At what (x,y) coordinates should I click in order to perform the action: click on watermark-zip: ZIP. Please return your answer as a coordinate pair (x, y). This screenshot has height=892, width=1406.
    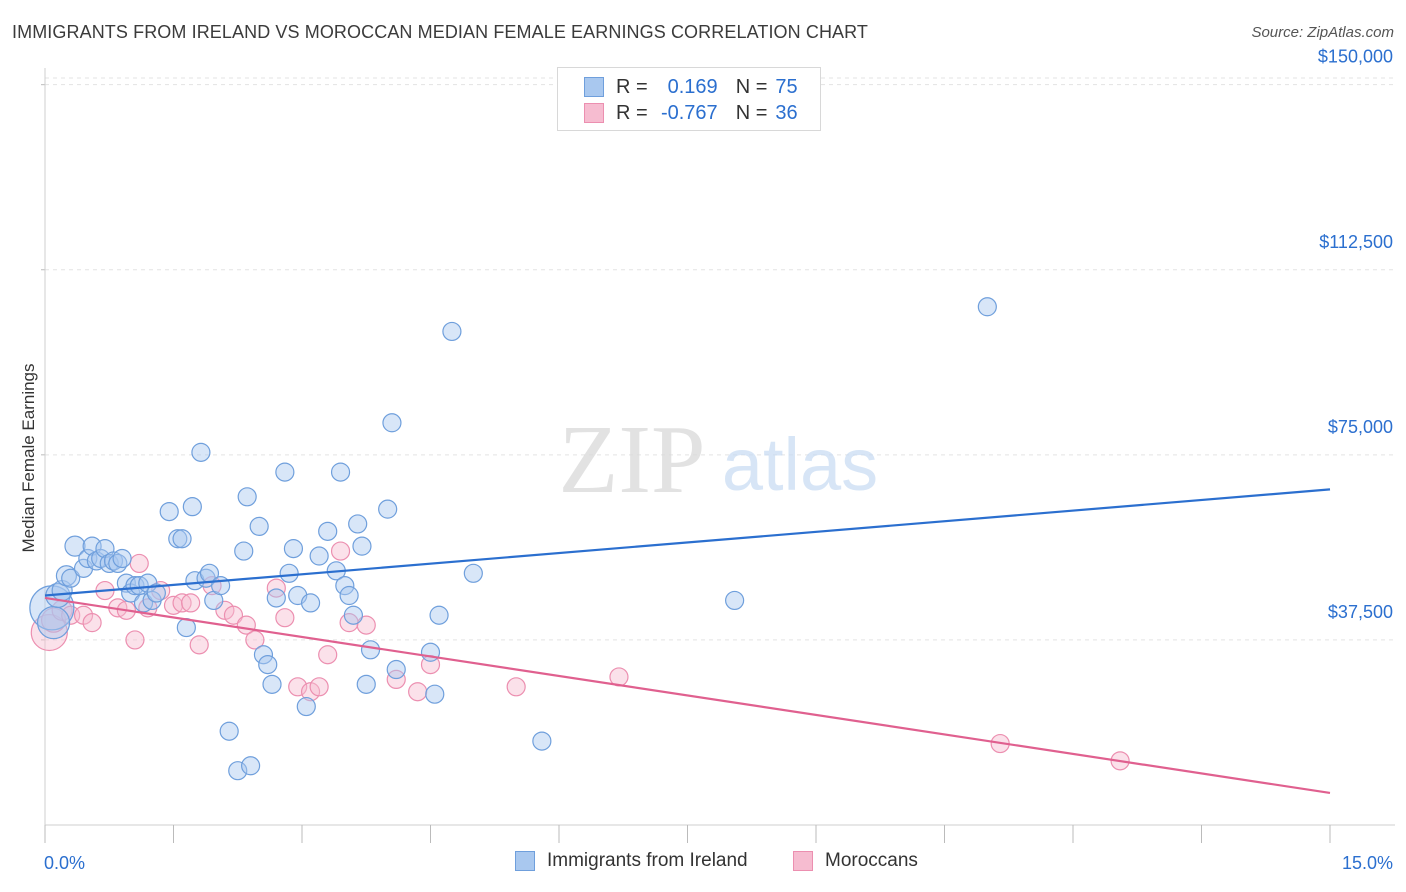
    Looking at the image, I should click on (632, 460).